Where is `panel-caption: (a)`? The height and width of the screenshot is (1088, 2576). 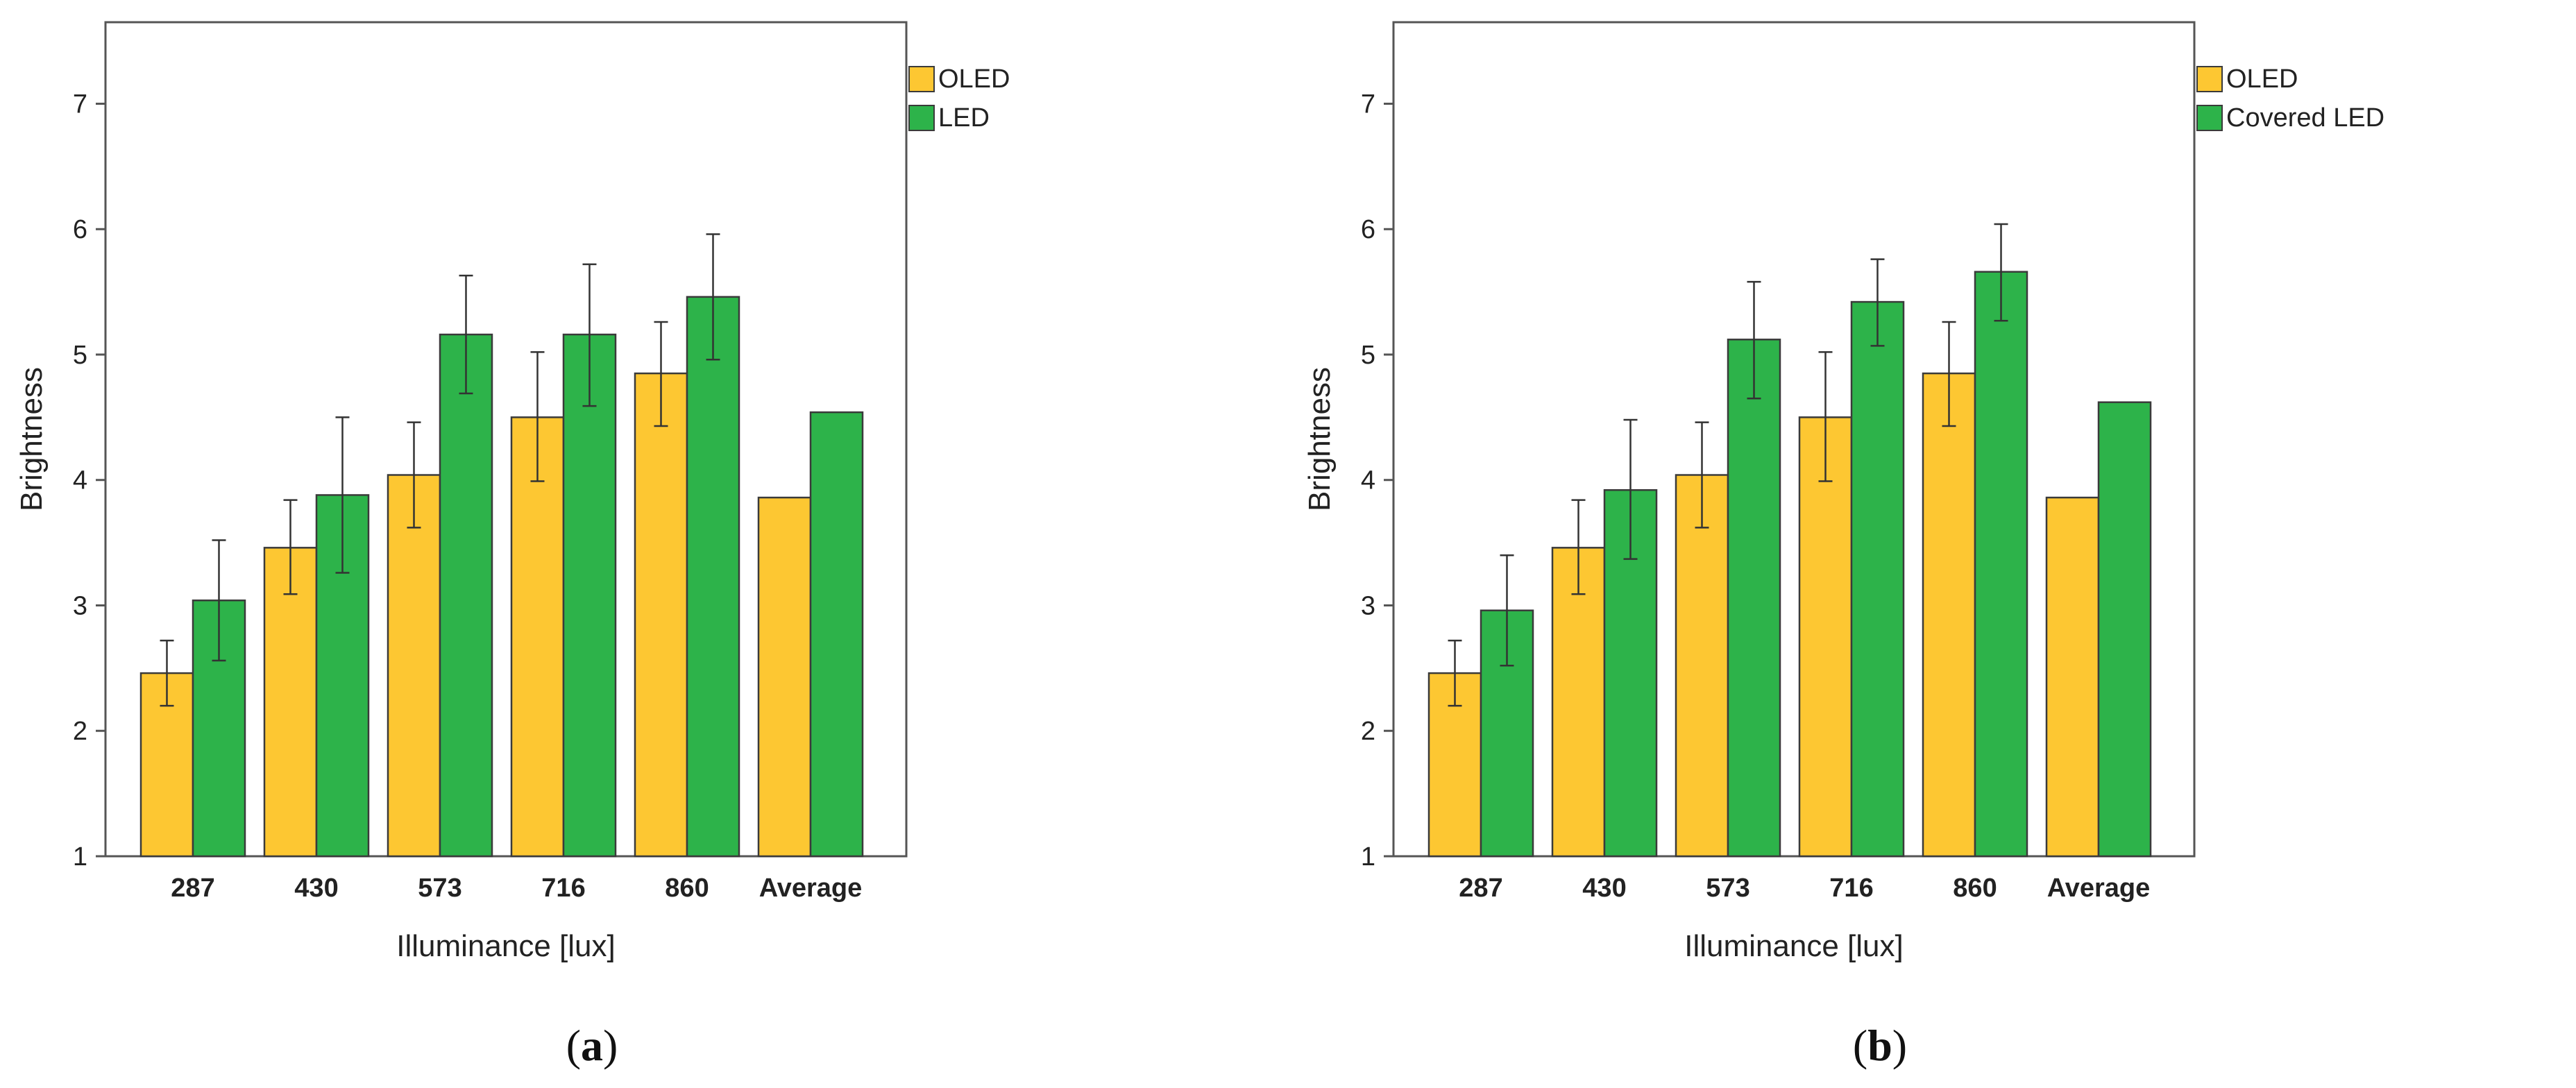 panel-caption: (a) is located at coordinates (592, 1045).